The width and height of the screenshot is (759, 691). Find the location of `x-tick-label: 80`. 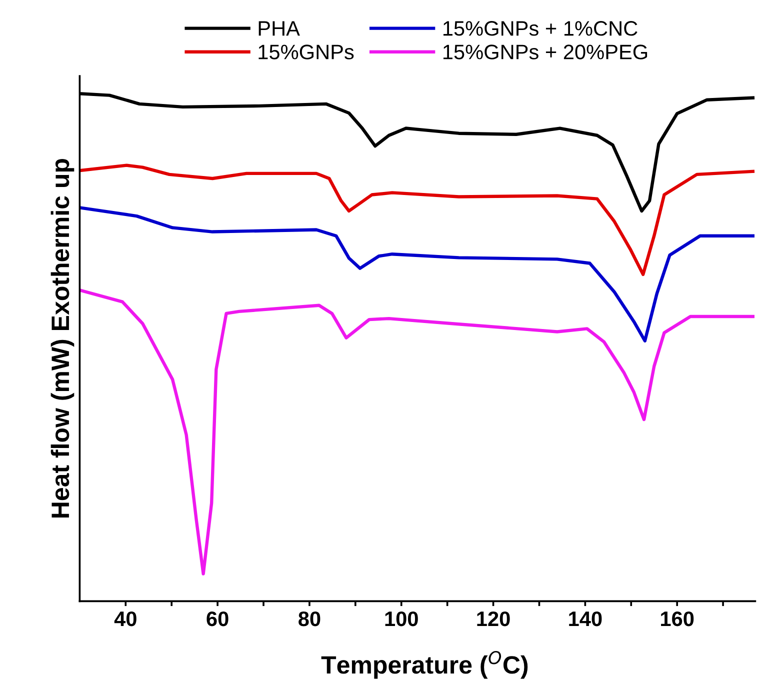

x-tick-label: 80 is located at coordinates (309, 618).